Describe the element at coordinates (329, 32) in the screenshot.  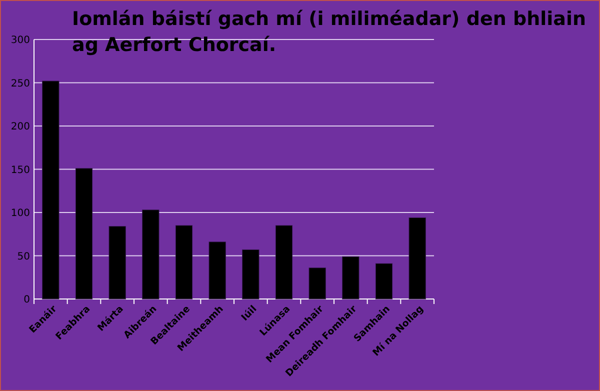
I see `chart-title: Iomlán báistí gach mí (i miliméadar) den bhliain ag Aerfort Chorcaí.` at that location.